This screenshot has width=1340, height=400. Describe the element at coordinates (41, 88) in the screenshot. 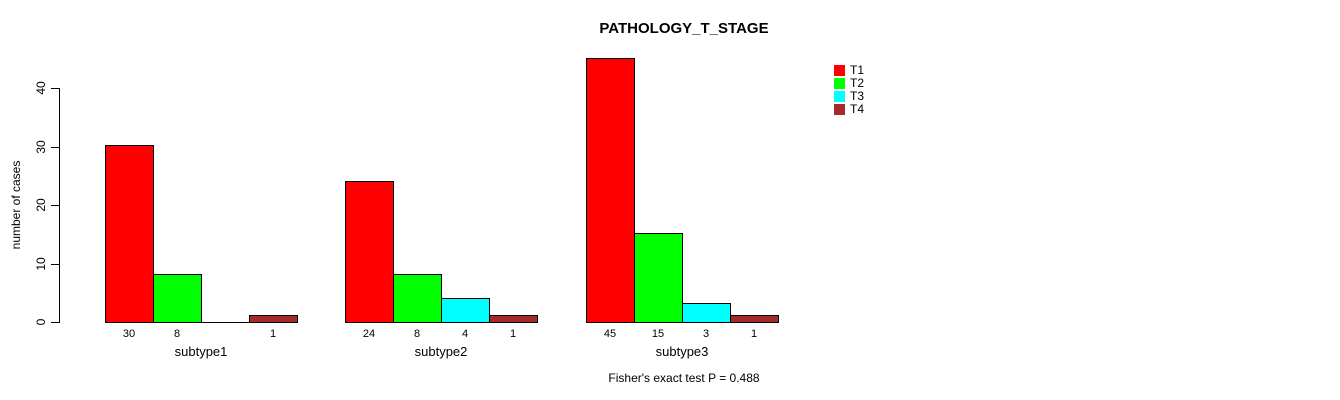

I see `y-tick-label: 40` at that location.